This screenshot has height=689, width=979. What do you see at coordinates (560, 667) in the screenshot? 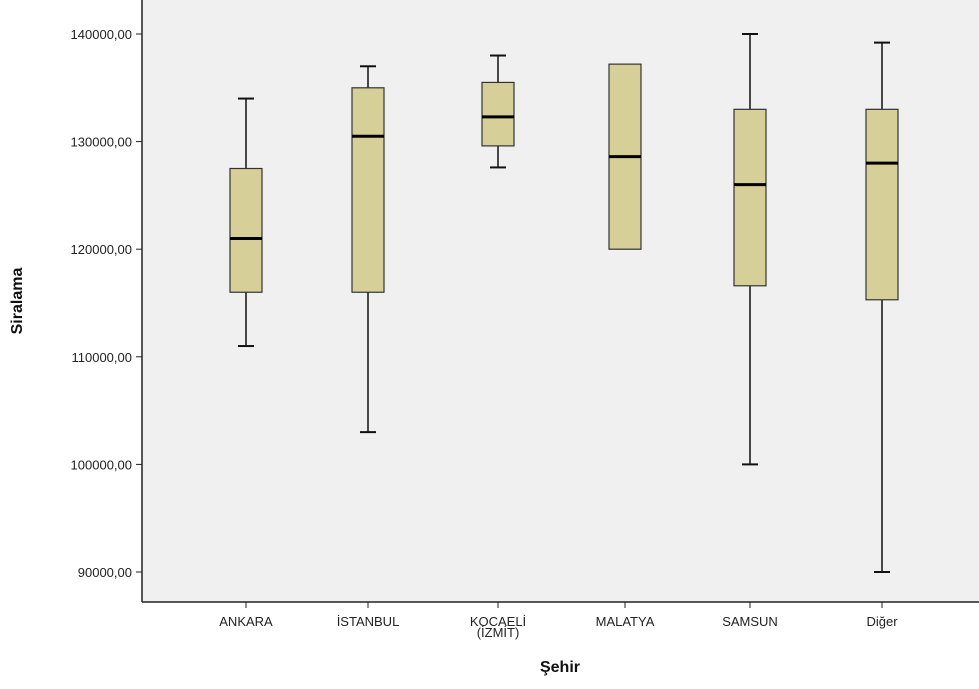
I see `x-axis-title: Şehir` at bounding box center [560, 667].